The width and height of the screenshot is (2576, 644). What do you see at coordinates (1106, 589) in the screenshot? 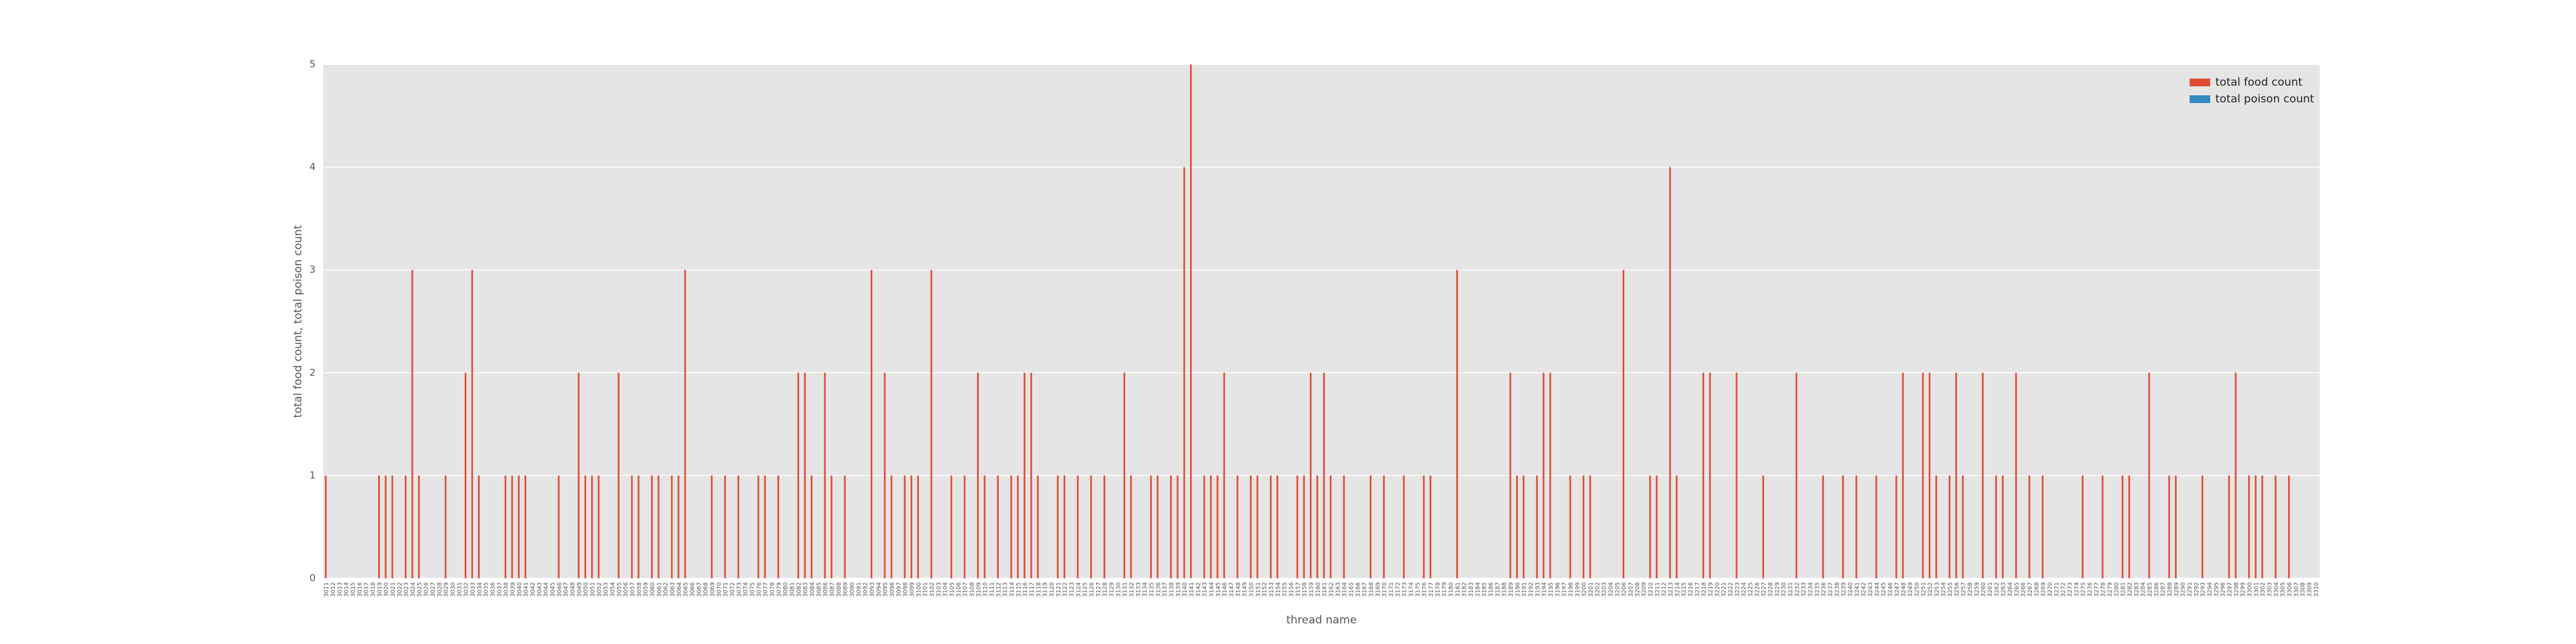
I see `x-tick-label: 3128` at bounding box center [1106, 589].